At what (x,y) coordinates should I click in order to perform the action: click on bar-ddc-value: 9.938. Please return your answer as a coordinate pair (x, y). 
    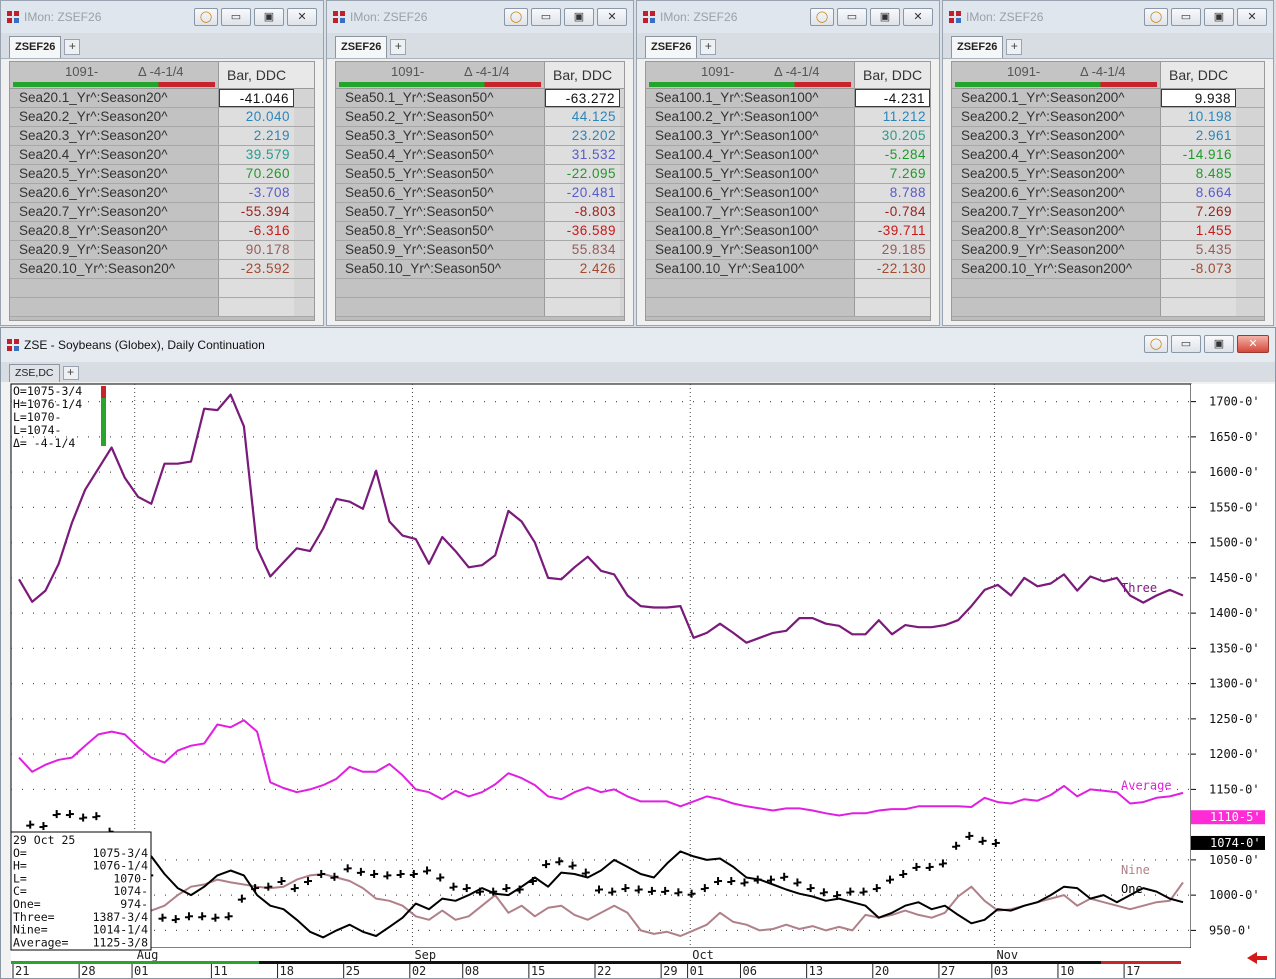
    Looking at the image, I should click on (1198, 98).